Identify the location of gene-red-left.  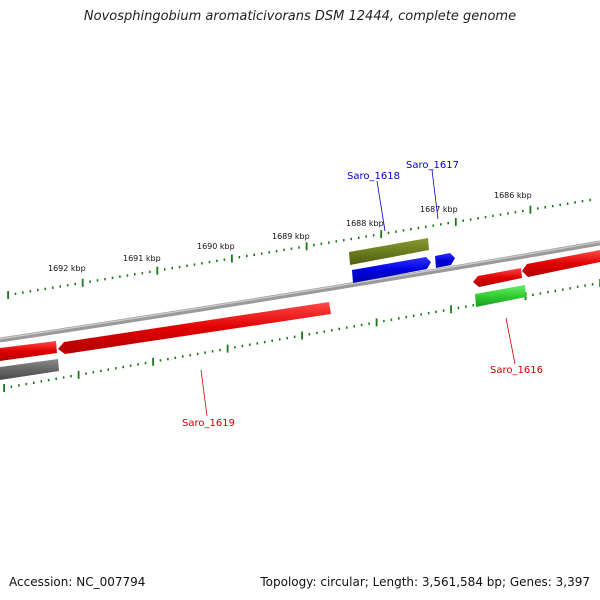
(28, 351).